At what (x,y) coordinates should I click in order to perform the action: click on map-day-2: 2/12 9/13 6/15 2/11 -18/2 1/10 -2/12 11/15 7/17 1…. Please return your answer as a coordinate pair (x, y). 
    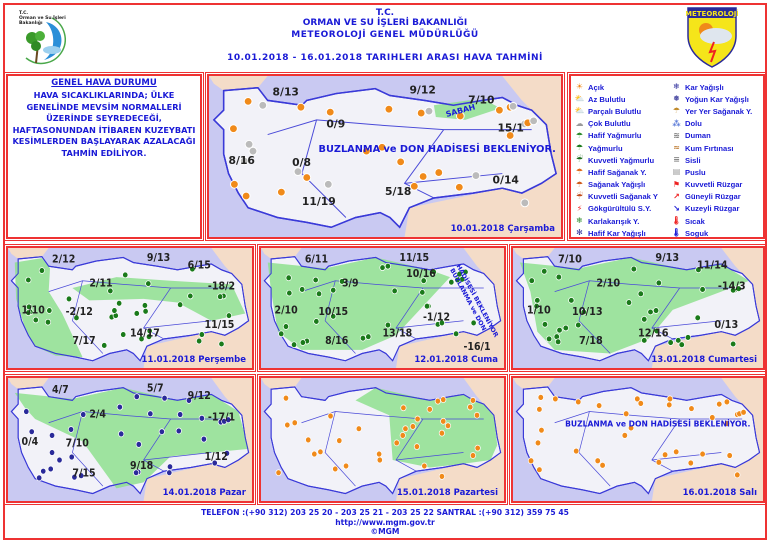
    Looking at the image, I should click on (130, 308).